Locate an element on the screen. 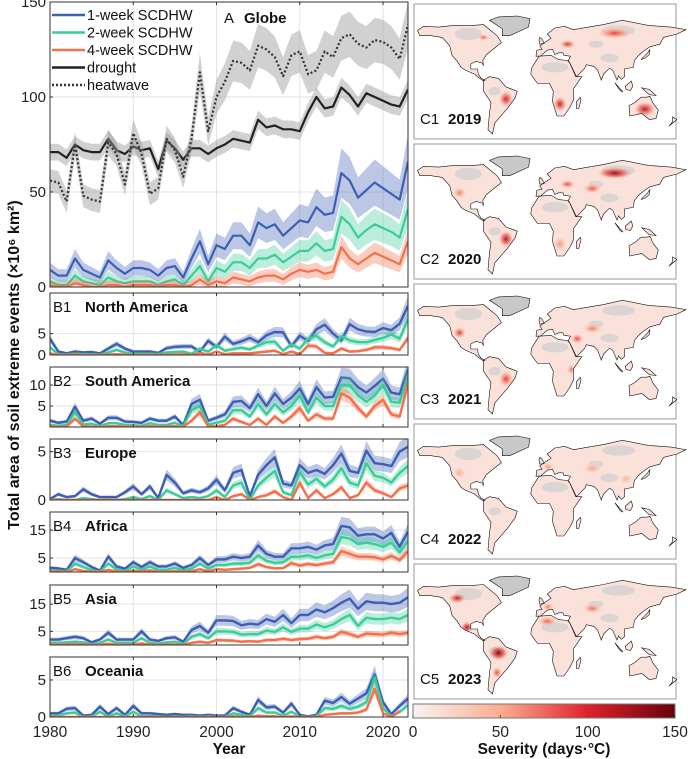  x-tick-label: 2020 is located at coordinates (383, 732).